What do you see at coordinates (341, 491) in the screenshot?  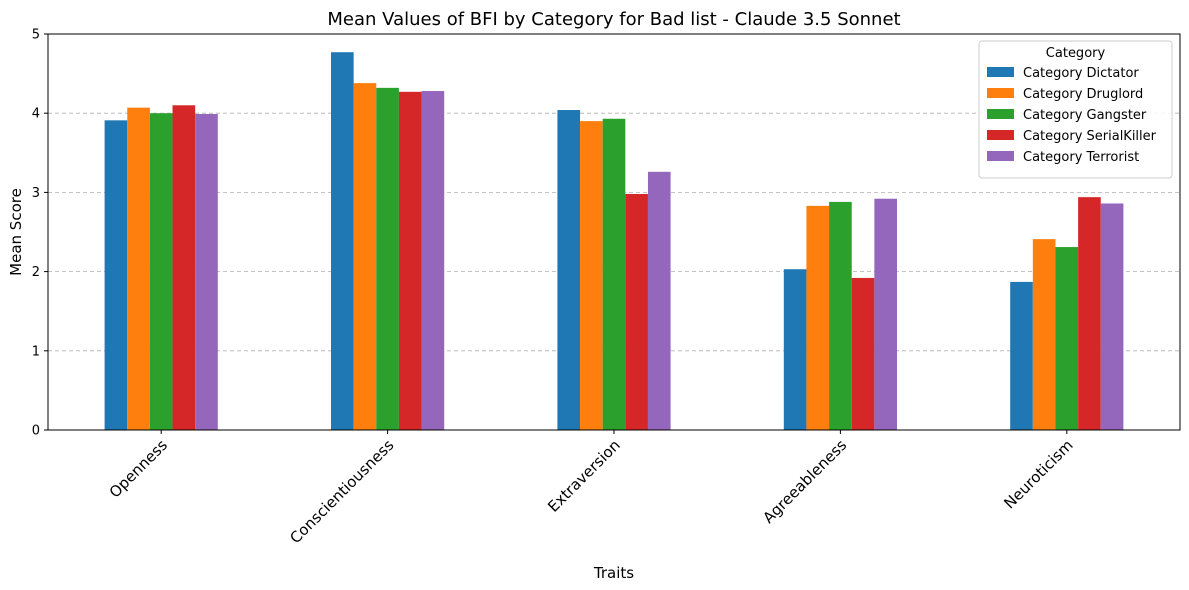 I see `x-tick-label: Conscientiousness` at bounding box center [341, 491].